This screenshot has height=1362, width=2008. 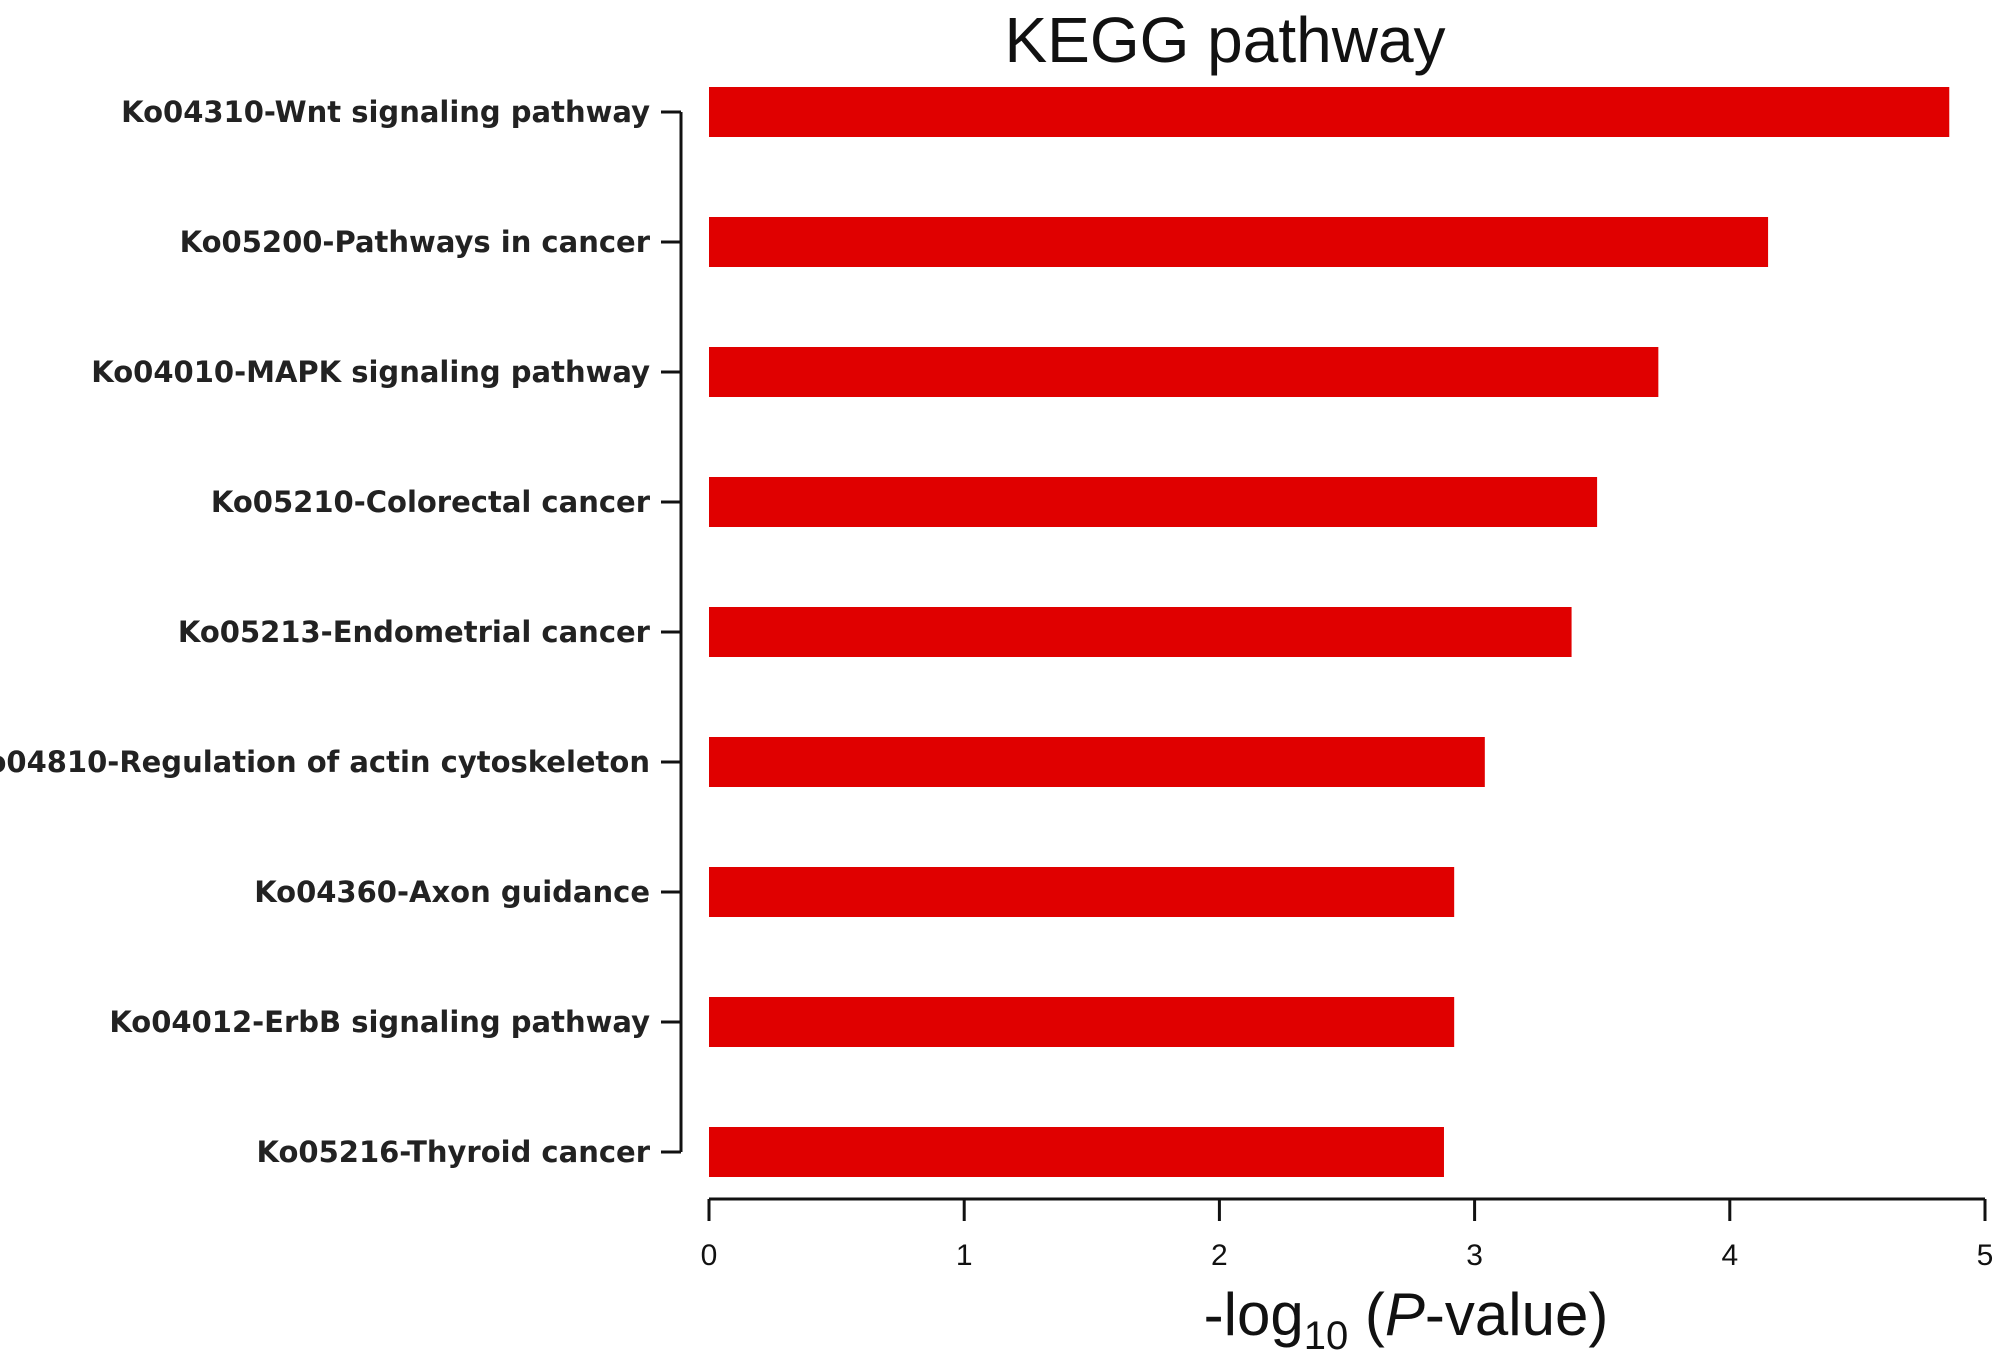 What do you see at coordinates (709, 1255) in the screenshot?
I see `x-tick-label-0: 0` at bounding box center [709, 1255].